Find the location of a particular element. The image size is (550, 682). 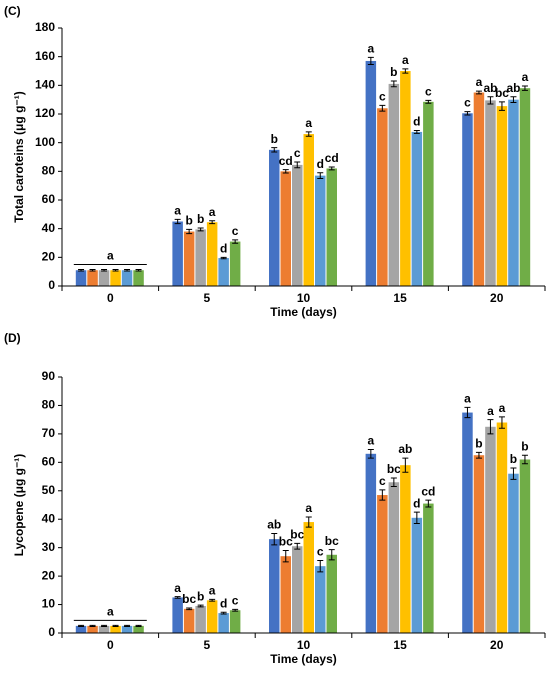

significance-letter: d is located at coordinates (416, 122).